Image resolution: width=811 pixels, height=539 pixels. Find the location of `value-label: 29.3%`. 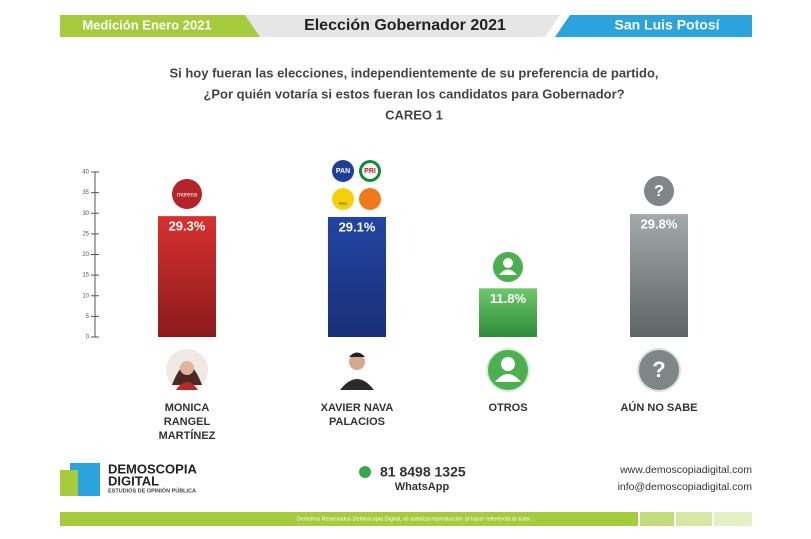

value-label: 29.3% is located at coordinates (187, 226).